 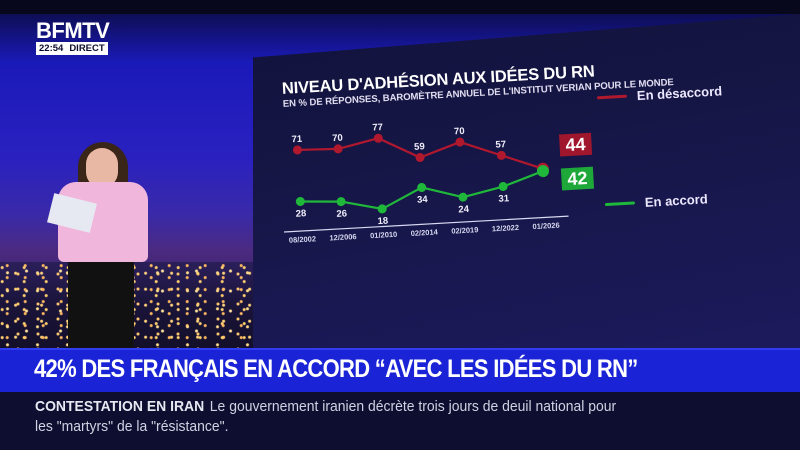 What do you see at coordinates (676, 200) in the screenshot?
I see `legend-label-agree: En accord` at bounding box center [676, 200].